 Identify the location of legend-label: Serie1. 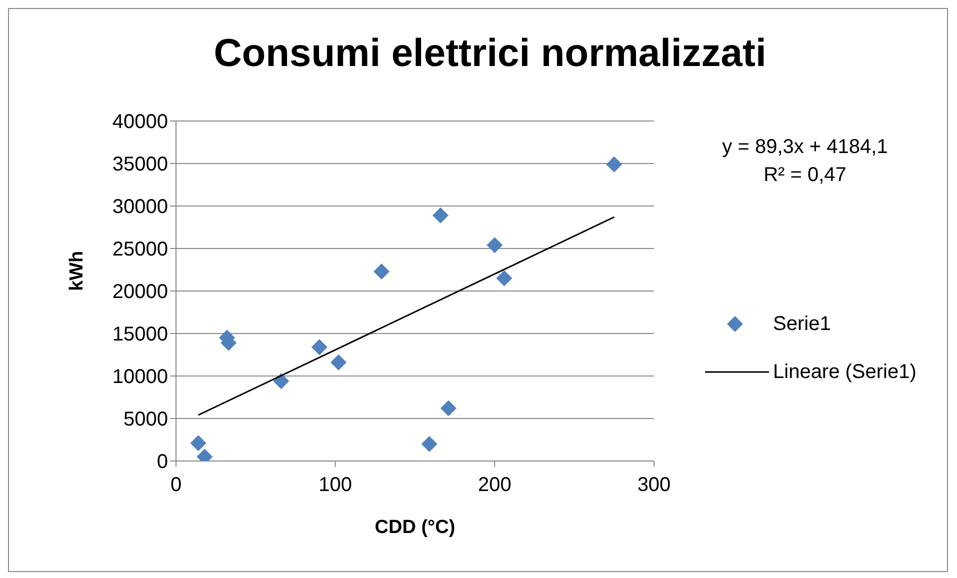
(802, 324).